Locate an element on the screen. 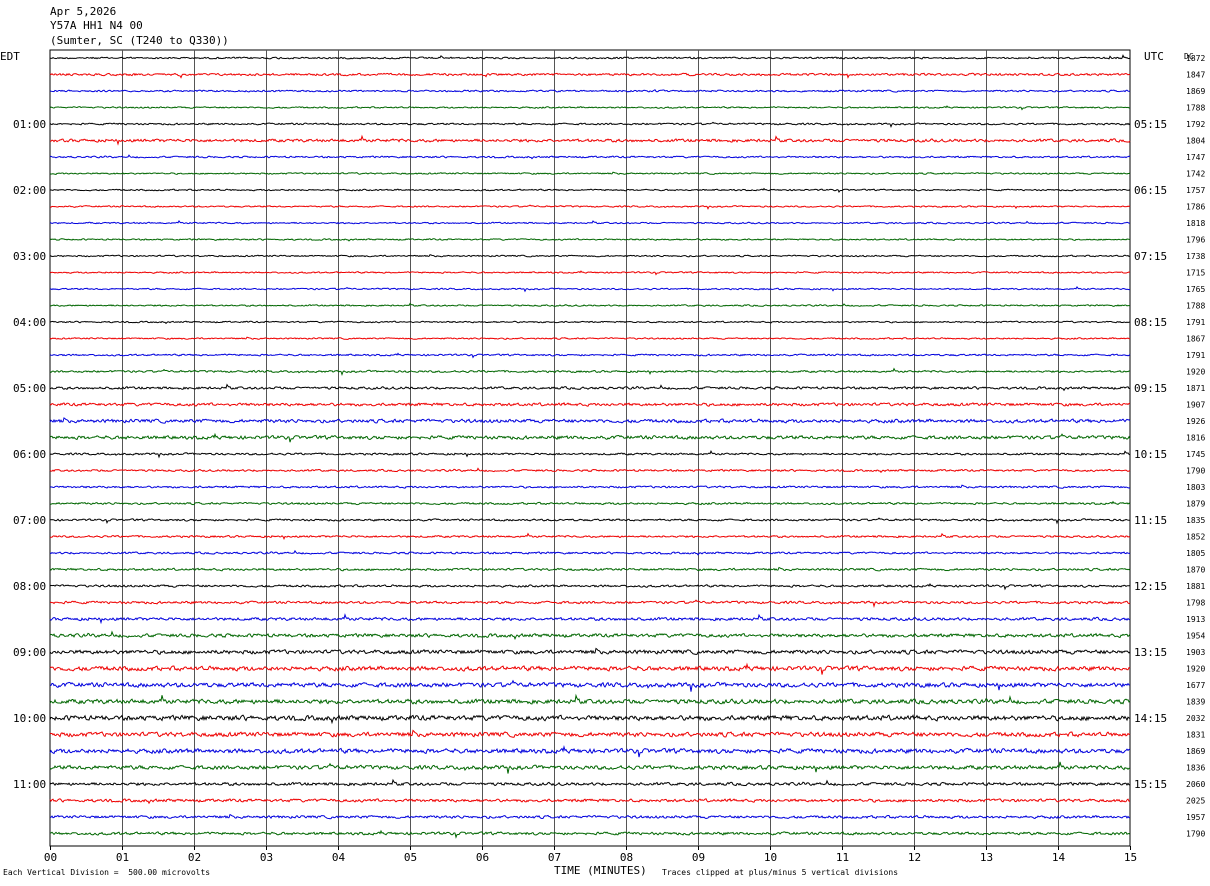  x-tick-label: 00 is located at coordinates (50, 857).